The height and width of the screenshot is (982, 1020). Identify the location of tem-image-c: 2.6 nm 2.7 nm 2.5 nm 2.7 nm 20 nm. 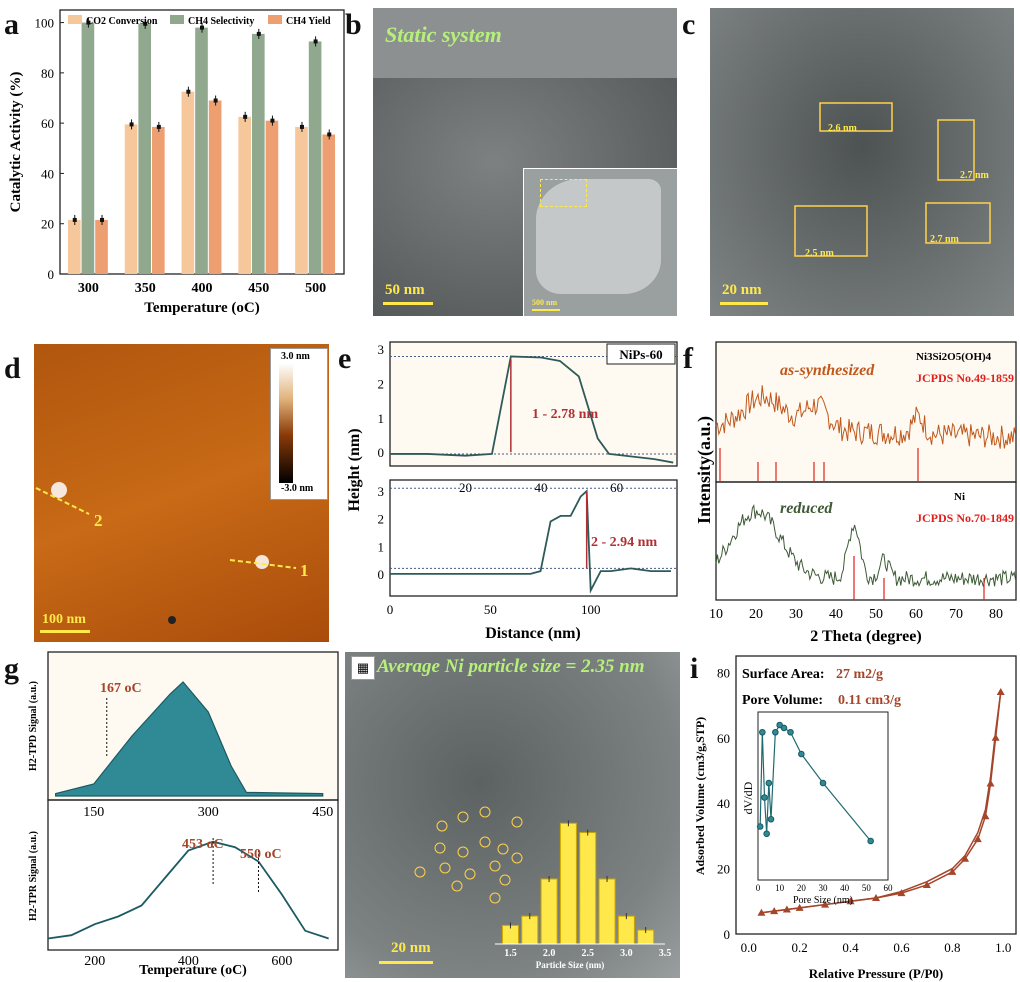
(862, 162).